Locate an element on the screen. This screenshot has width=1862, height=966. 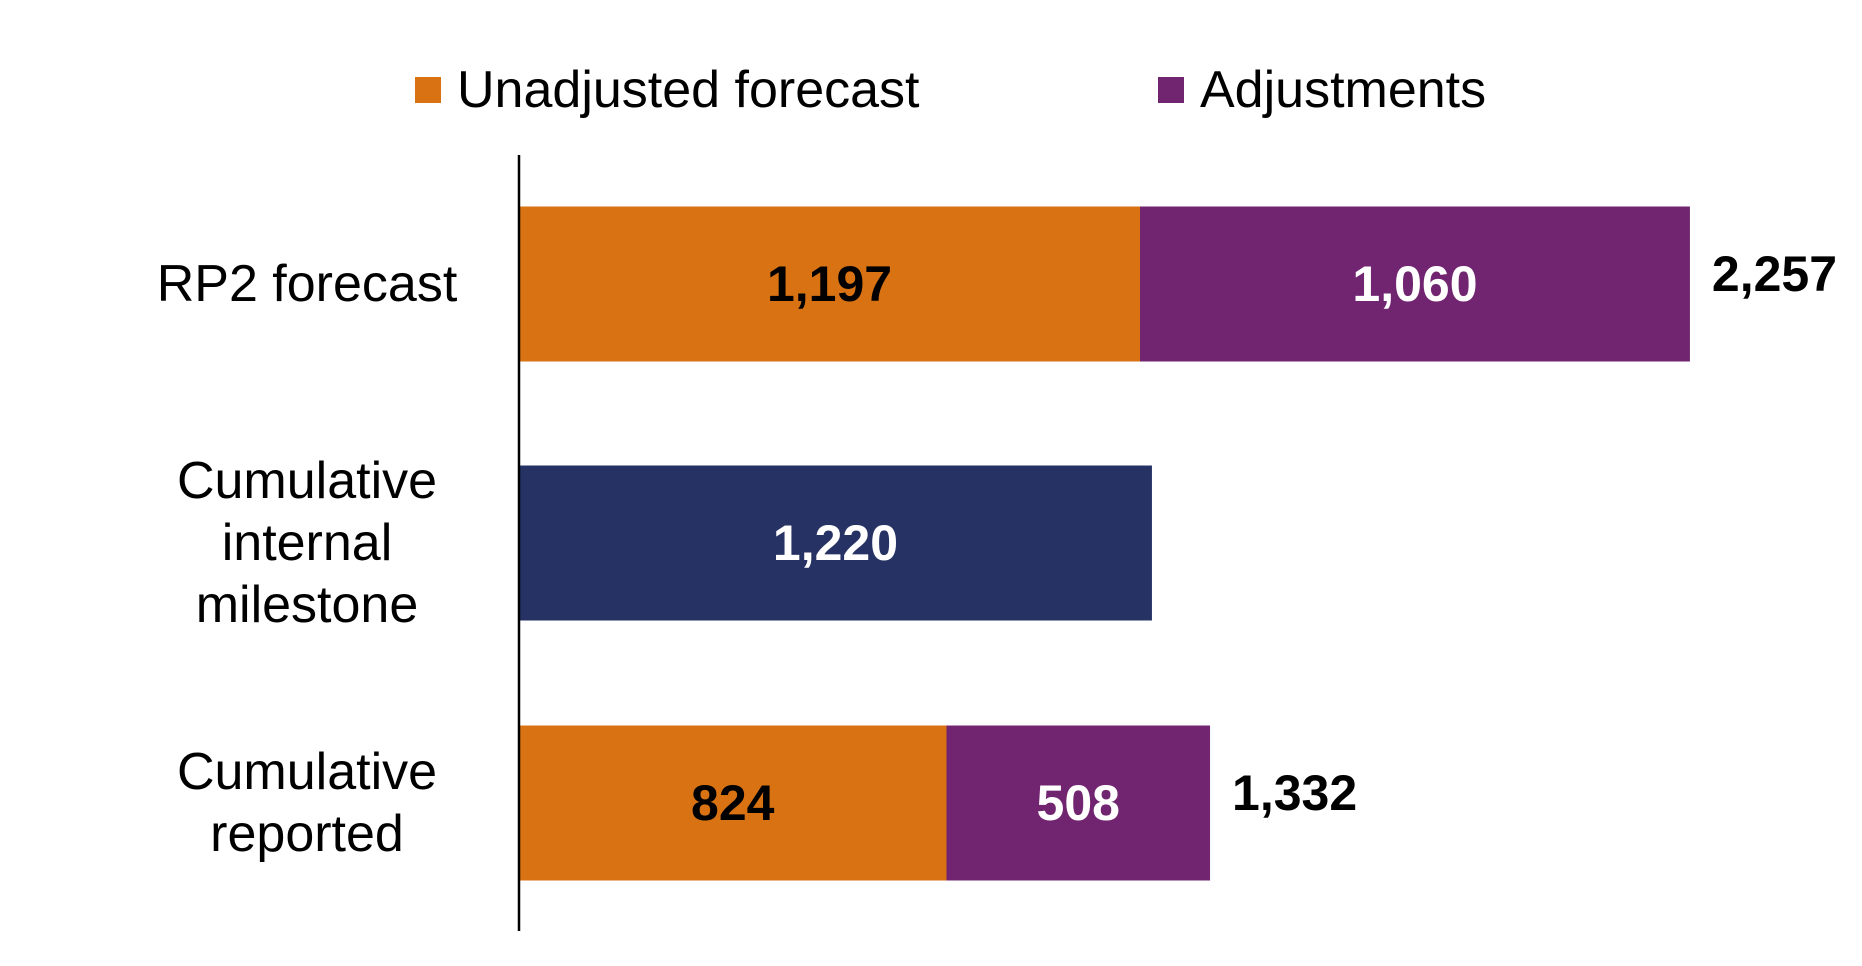
category-label: RP2 forecast is located at coordinates (307, 284).